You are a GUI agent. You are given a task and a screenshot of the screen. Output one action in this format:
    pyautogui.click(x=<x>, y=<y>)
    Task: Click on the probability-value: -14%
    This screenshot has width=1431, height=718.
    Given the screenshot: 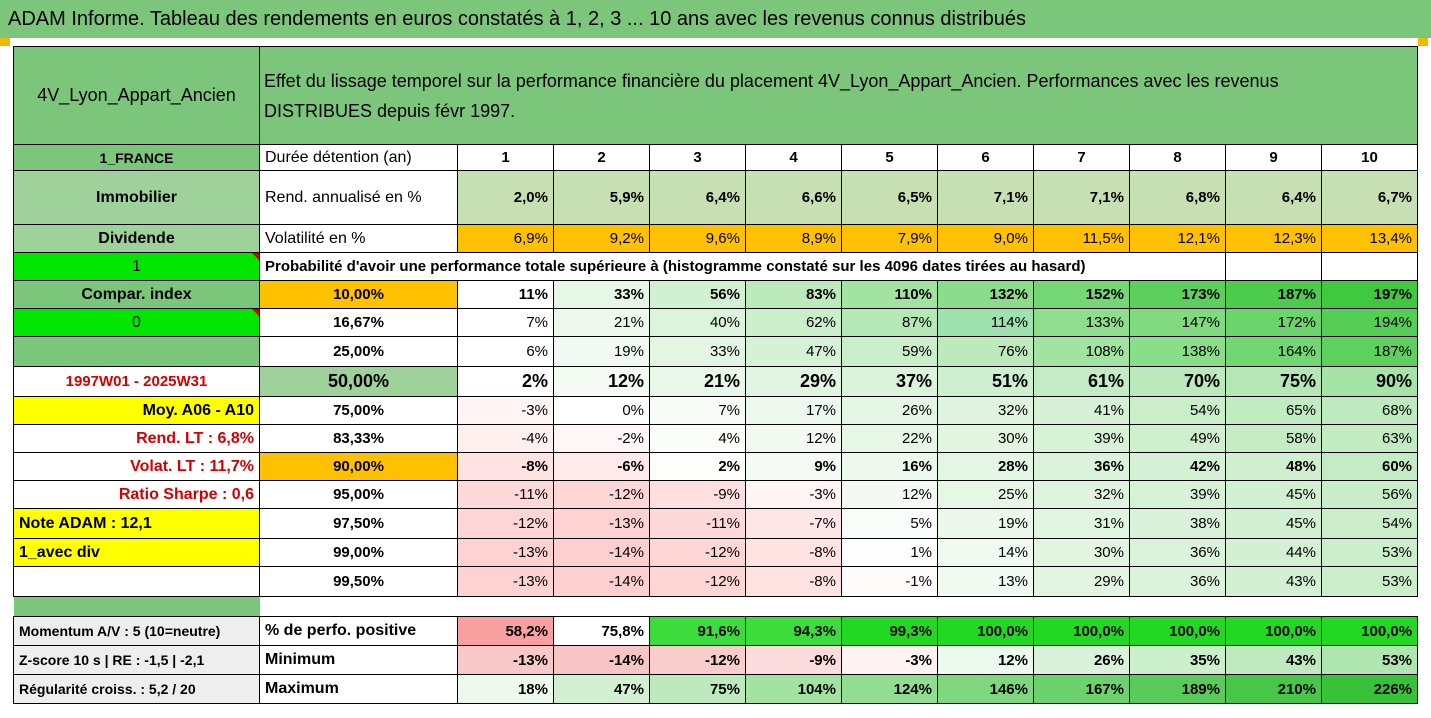 What is the action you would take?
    pyautogui.click(x=601, y=581)
    